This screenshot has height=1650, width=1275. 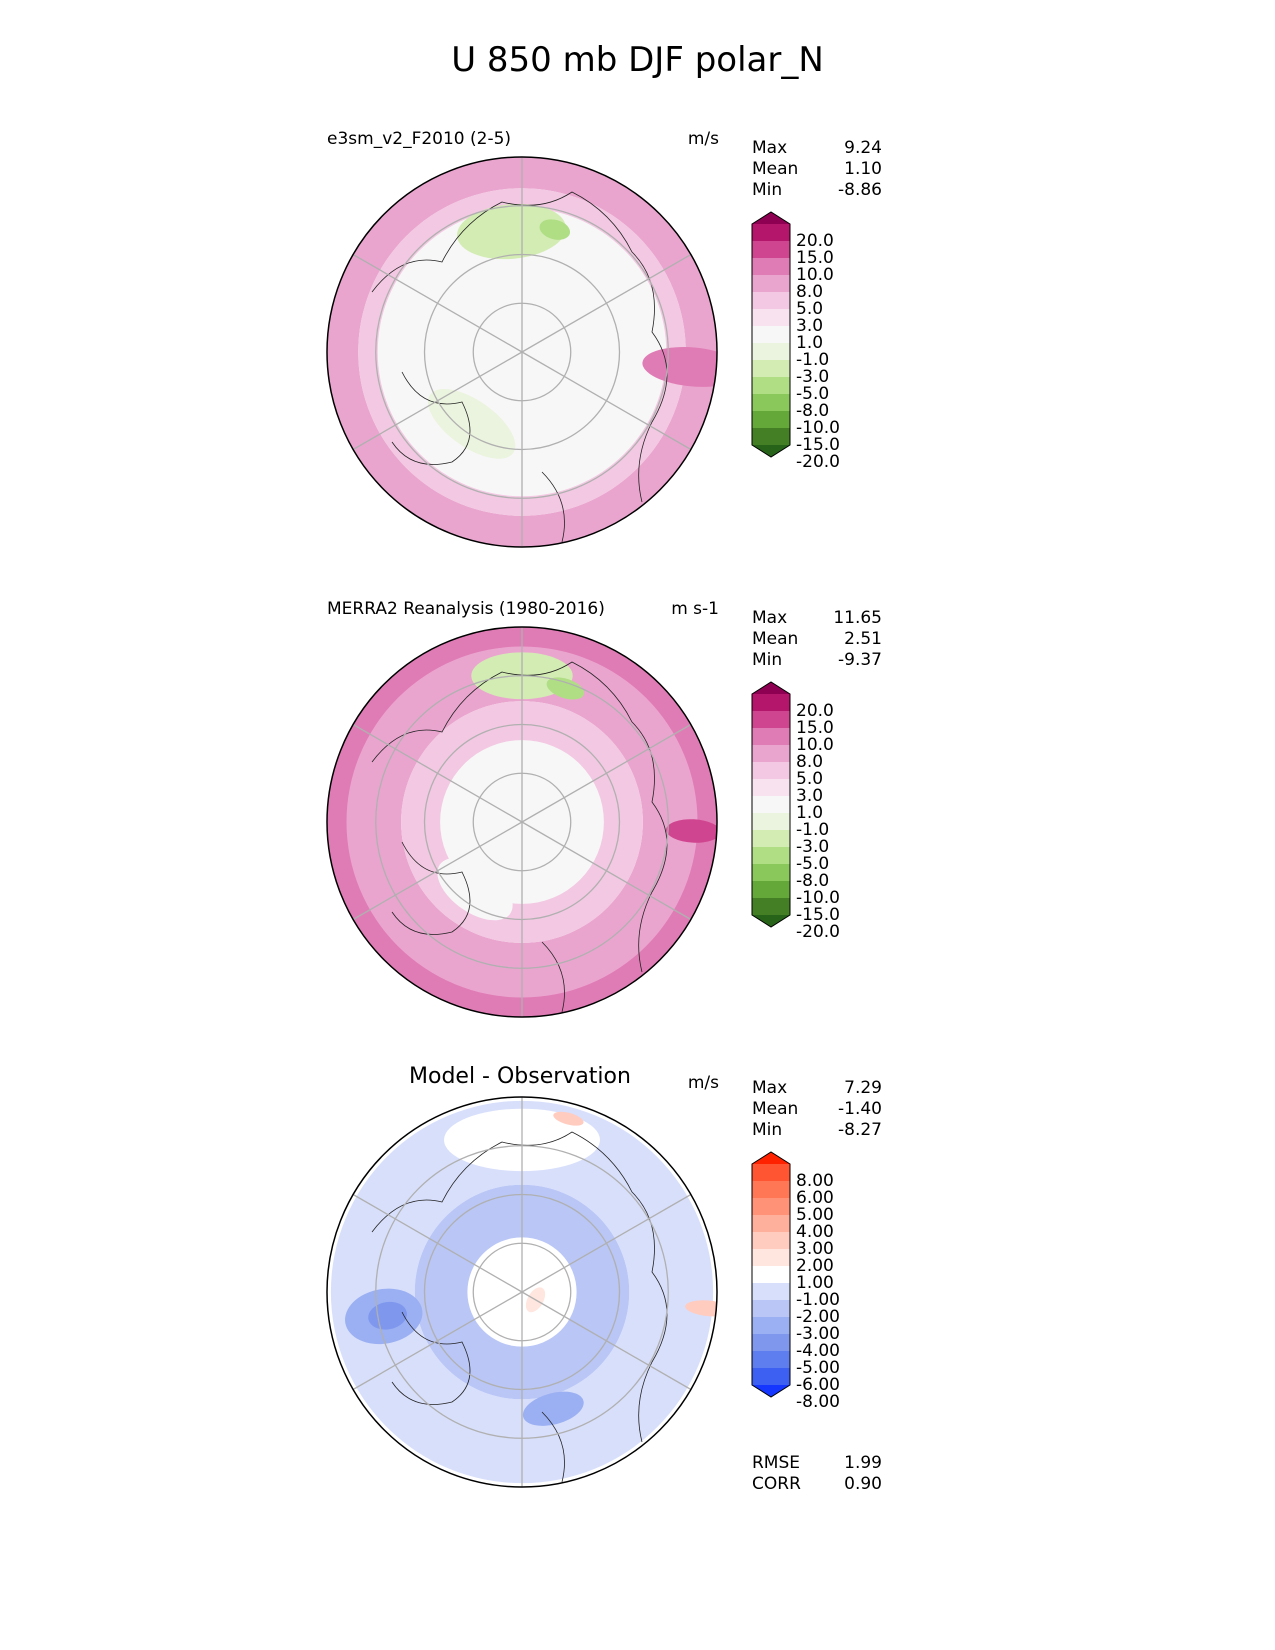 What do you see at coordinates (815, 1266) in the screenshot?
I see `colorbar-tick-label: 2.00` at bounding box center [815, 1266].